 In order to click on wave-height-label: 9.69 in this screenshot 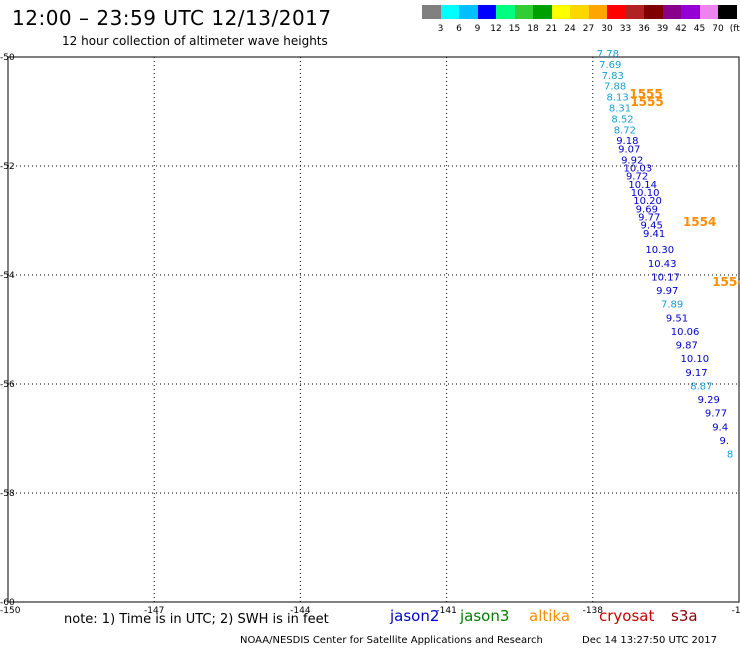, I will do `click(647, 209)`.